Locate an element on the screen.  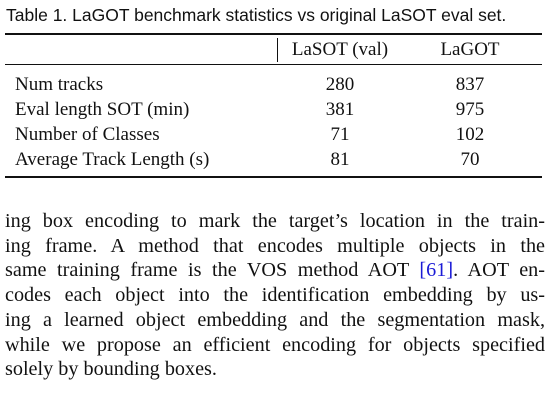
paragraph-line-text: . AOT en- is located at coordinates (499, 270).